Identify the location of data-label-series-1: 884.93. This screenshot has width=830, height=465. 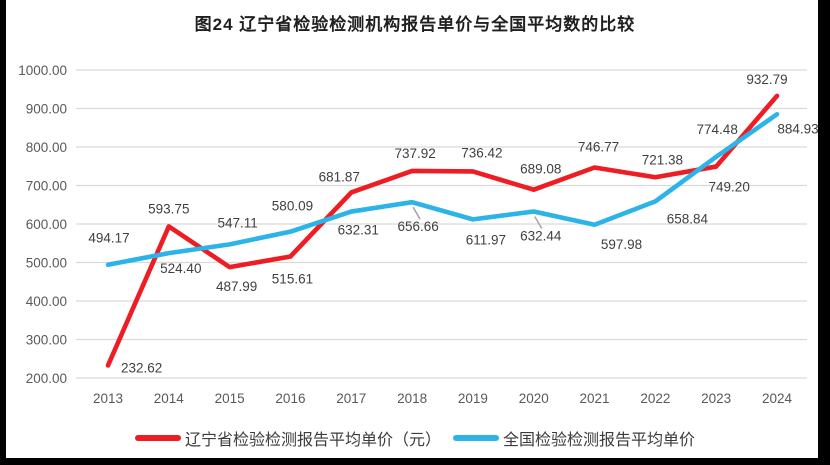
(797, 128).